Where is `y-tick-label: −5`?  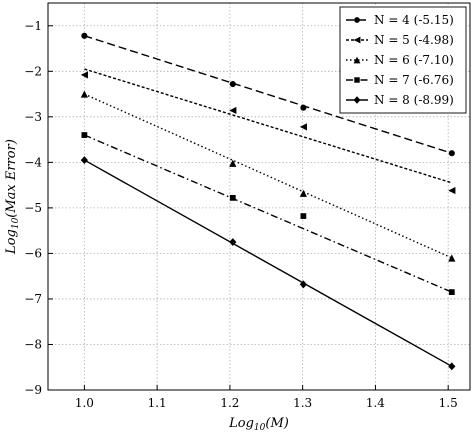 y-tick-label: −5 is located at coordinates (33, 208).